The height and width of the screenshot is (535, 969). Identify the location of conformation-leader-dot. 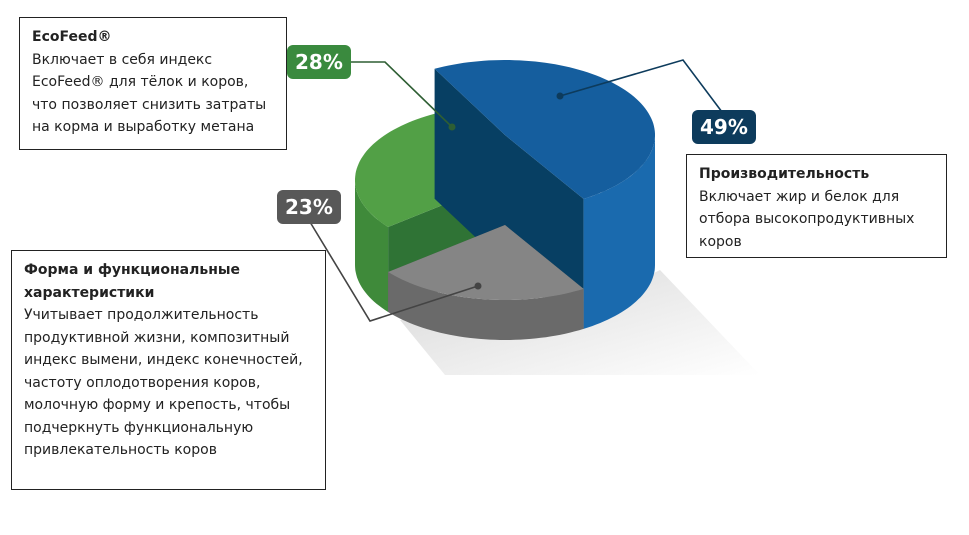
(478, 286).